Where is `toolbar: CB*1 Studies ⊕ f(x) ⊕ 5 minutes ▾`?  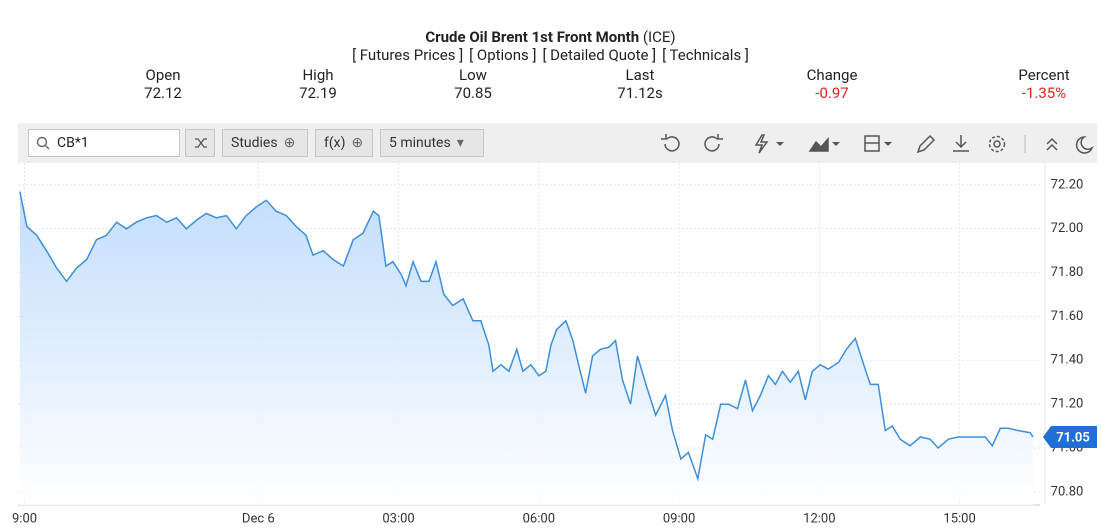
toolbar: CB*1 Studies ⊕ f(x) ⊕ 5 minutes ▾ is located at coordinates (557, 143).